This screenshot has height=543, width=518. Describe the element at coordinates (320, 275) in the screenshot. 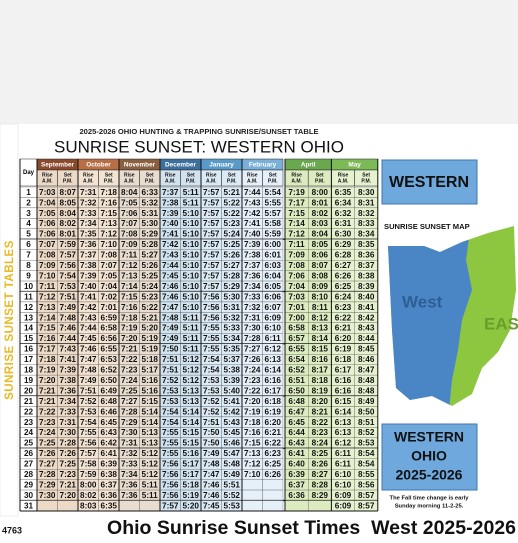

I see `time: 8:08` at that location.